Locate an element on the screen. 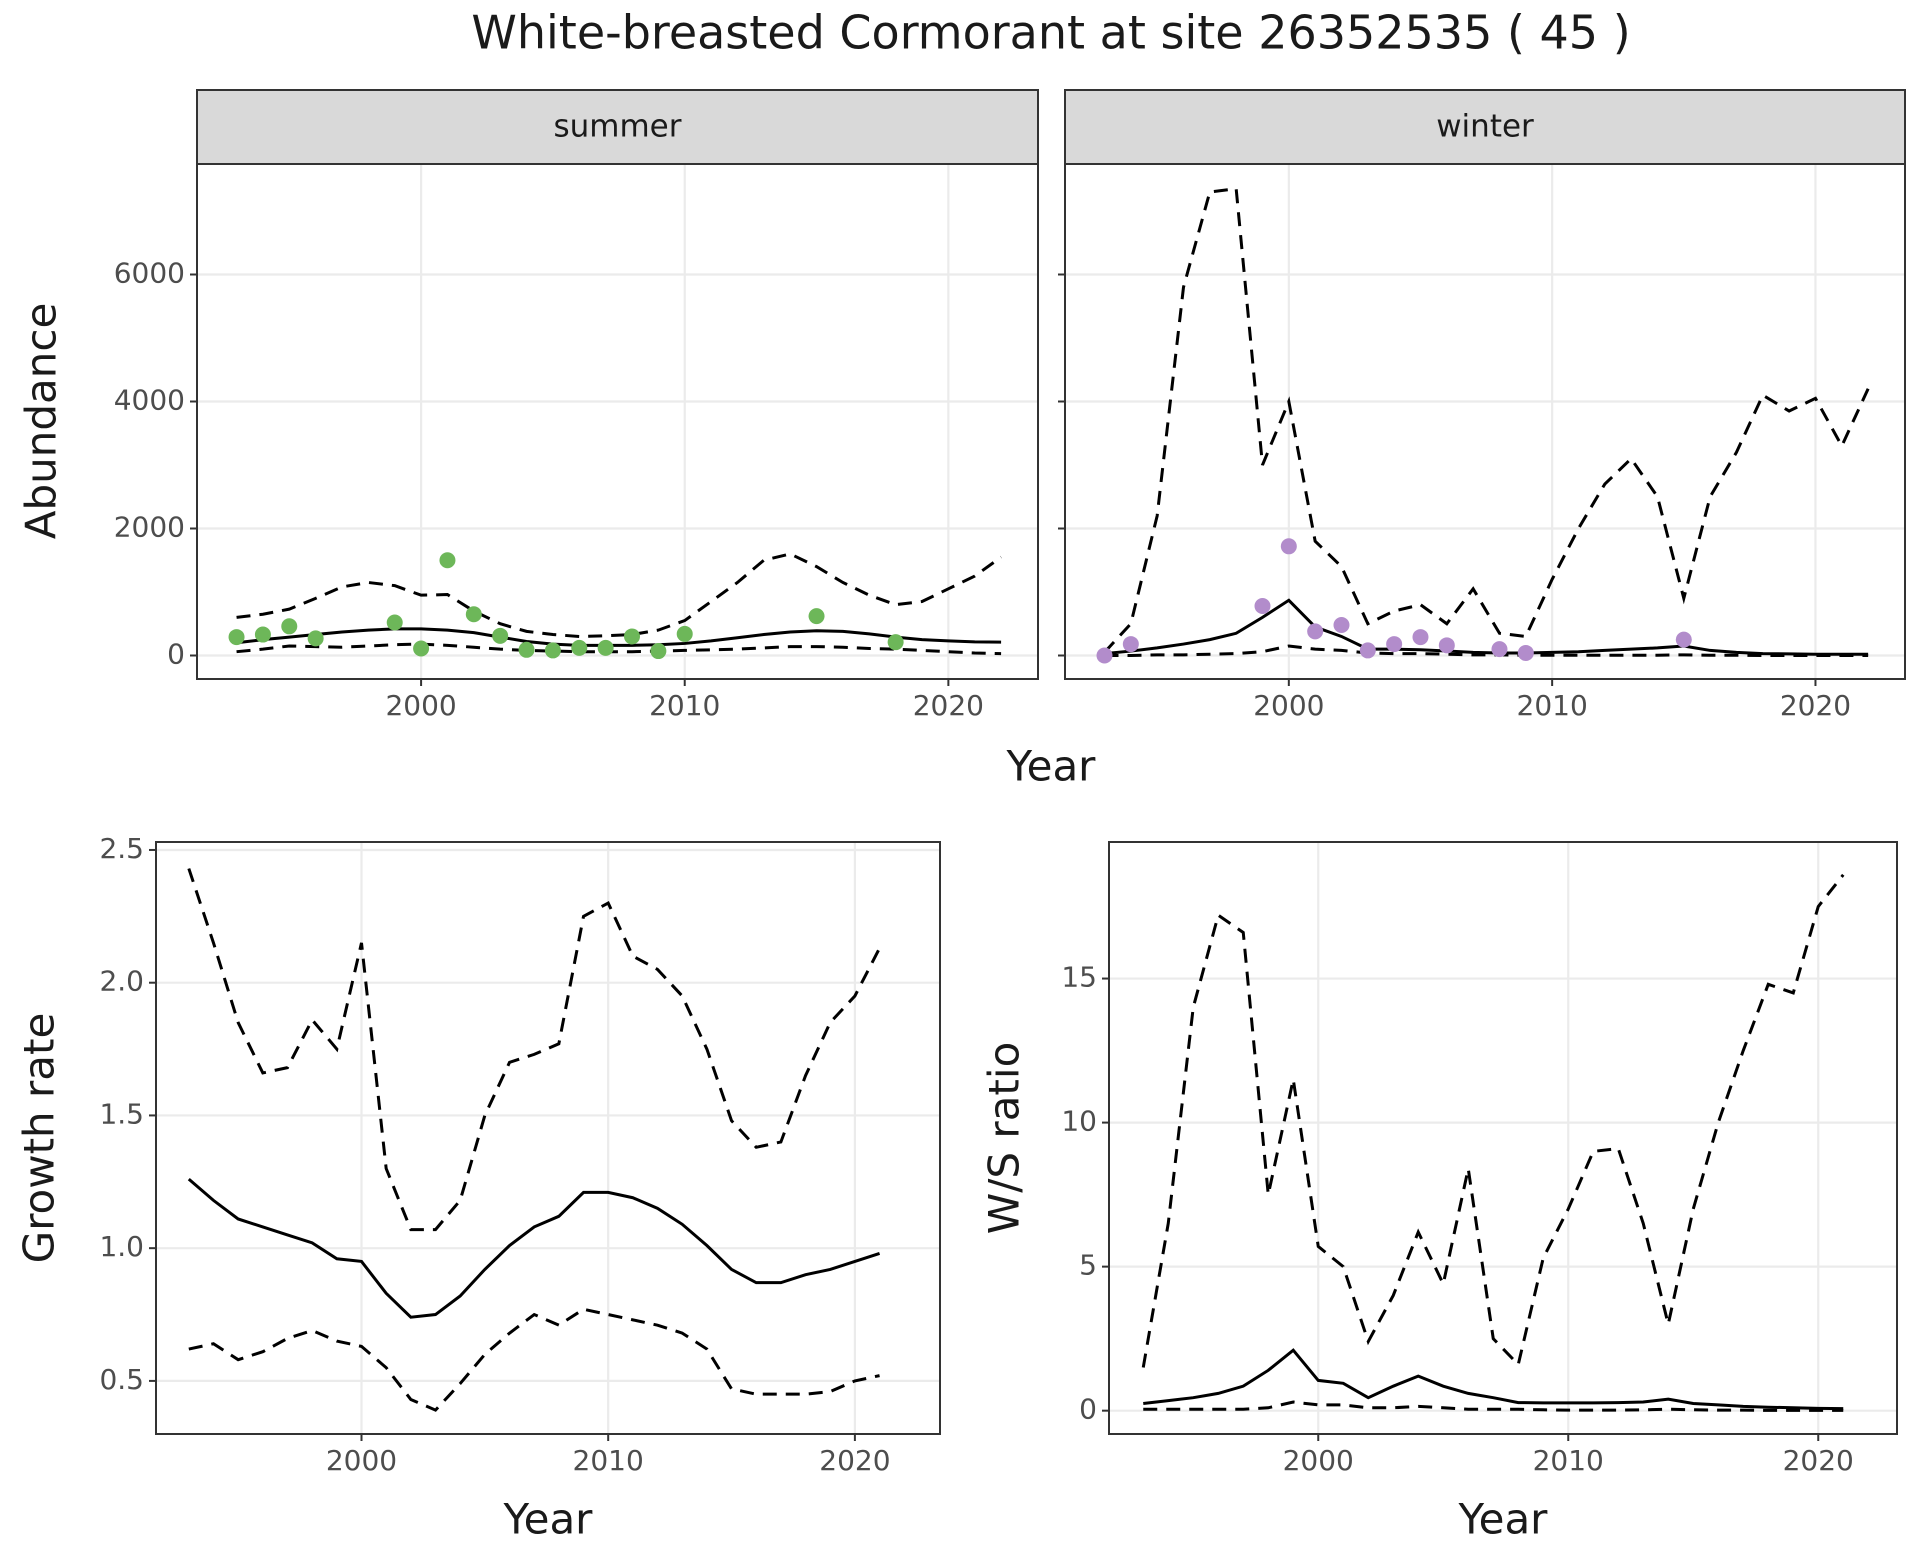 The image size is (1920, 1560). strip-label: summer is located at coordinates (617, 127).